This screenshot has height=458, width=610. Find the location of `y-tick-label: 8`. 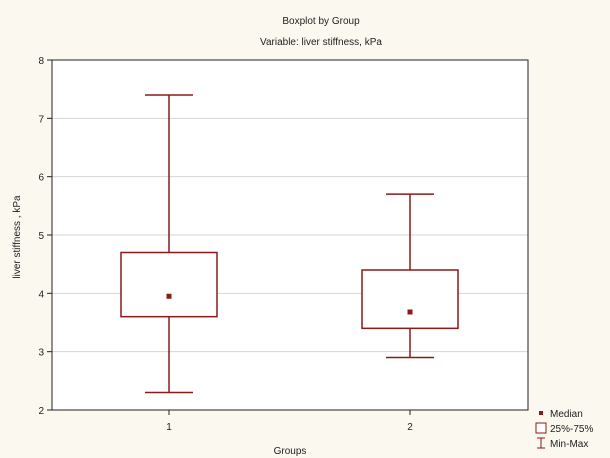

y-tick-label: 8 is located at coordinates (41, 61).